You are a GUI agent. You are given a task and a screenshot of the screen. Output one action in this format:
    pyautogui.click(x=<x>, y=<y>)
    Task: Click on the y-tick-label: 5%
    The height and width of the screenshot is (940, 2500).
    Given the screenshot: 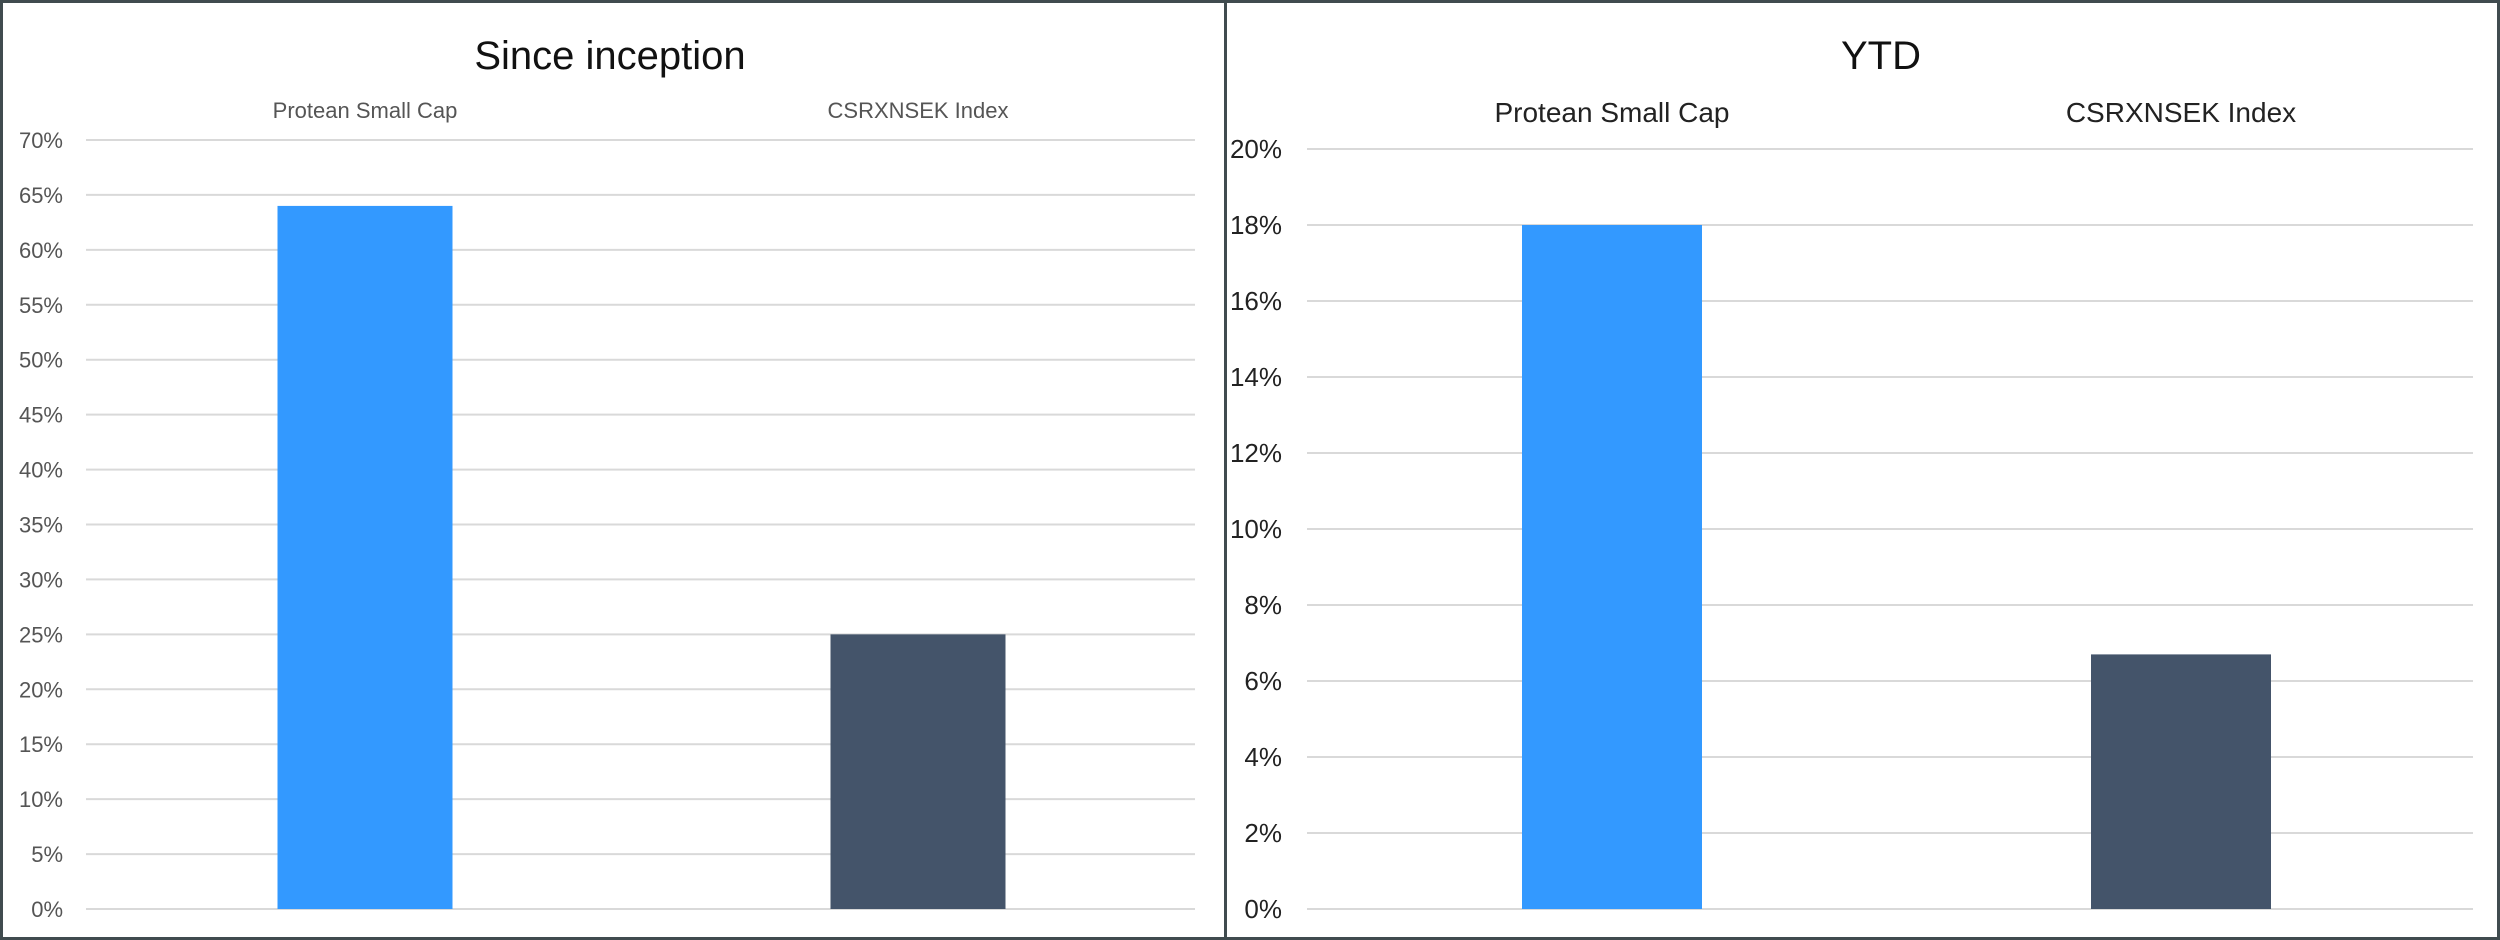 What is the action you would take?
    pyautogui.click(x=47, y=854)
    